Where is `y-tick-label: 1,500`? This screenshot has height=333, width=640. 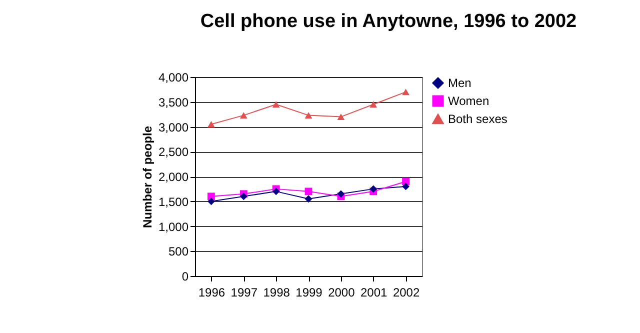
y-tick-label: 1,500 is located at coordinates (173, 201).